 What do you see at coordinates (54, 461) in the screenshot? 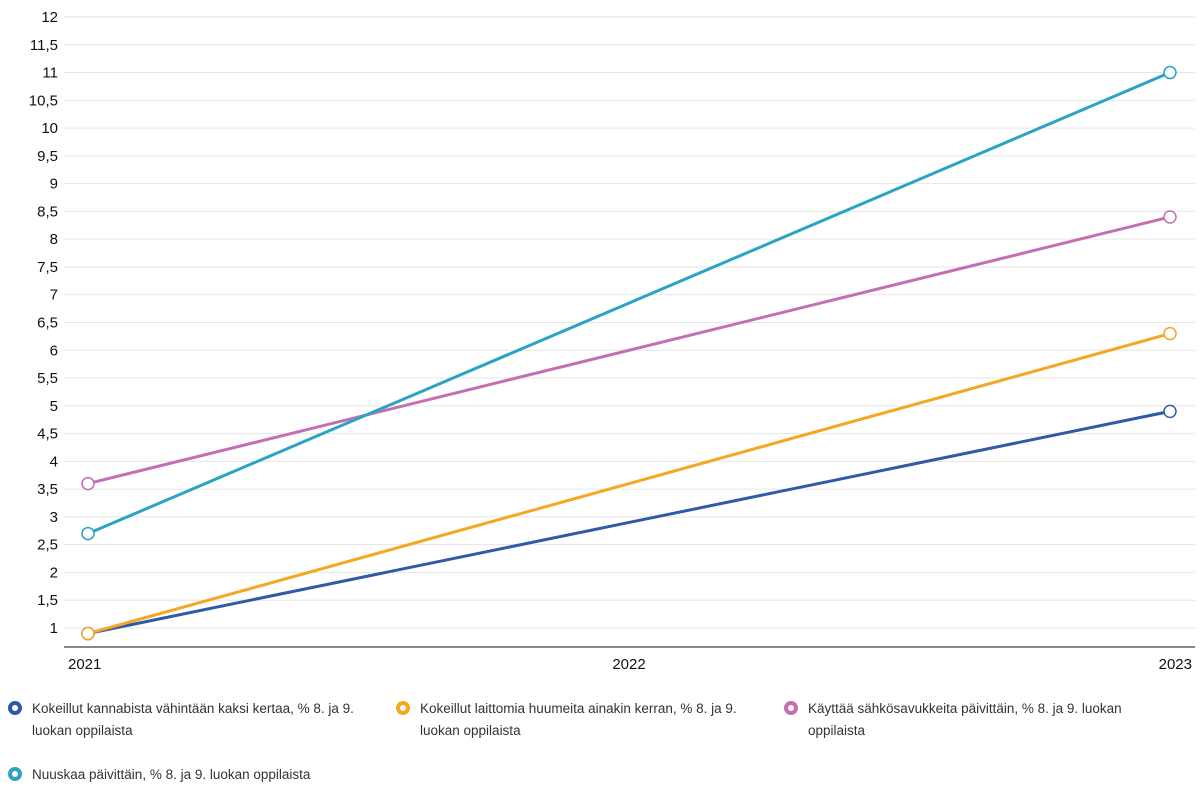
I see `y-tick-label: 4` at bounding box center [54, 461].